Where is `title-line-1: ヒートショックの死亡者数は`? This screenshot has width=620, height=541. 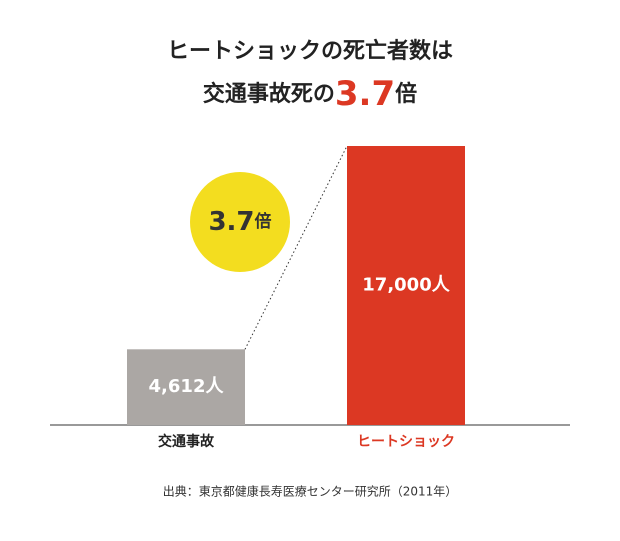 title-line-1: ヒートショックの死亡者数は is located at coordinates (310, 51).